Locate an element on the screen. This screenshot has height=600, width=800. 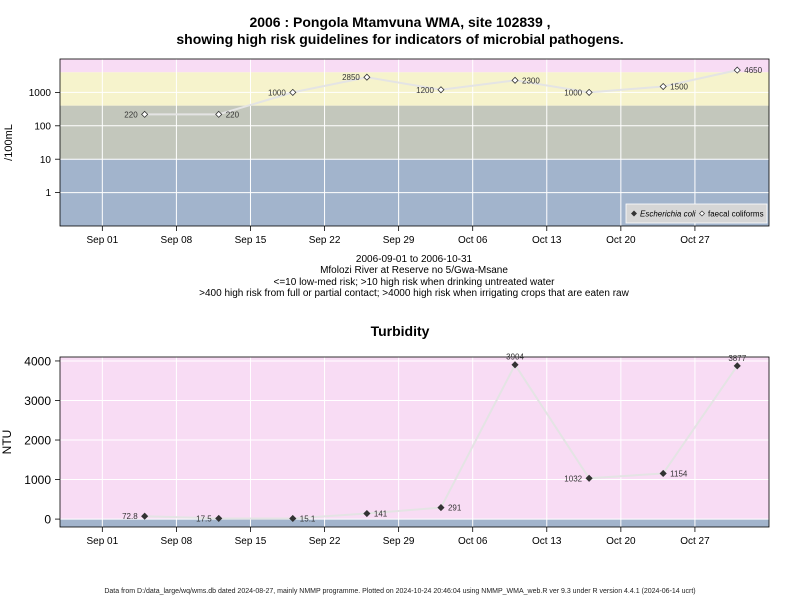
caption-date-range: 2006-09-01 to 2006-10-31 is located at coordinates (414, 259).